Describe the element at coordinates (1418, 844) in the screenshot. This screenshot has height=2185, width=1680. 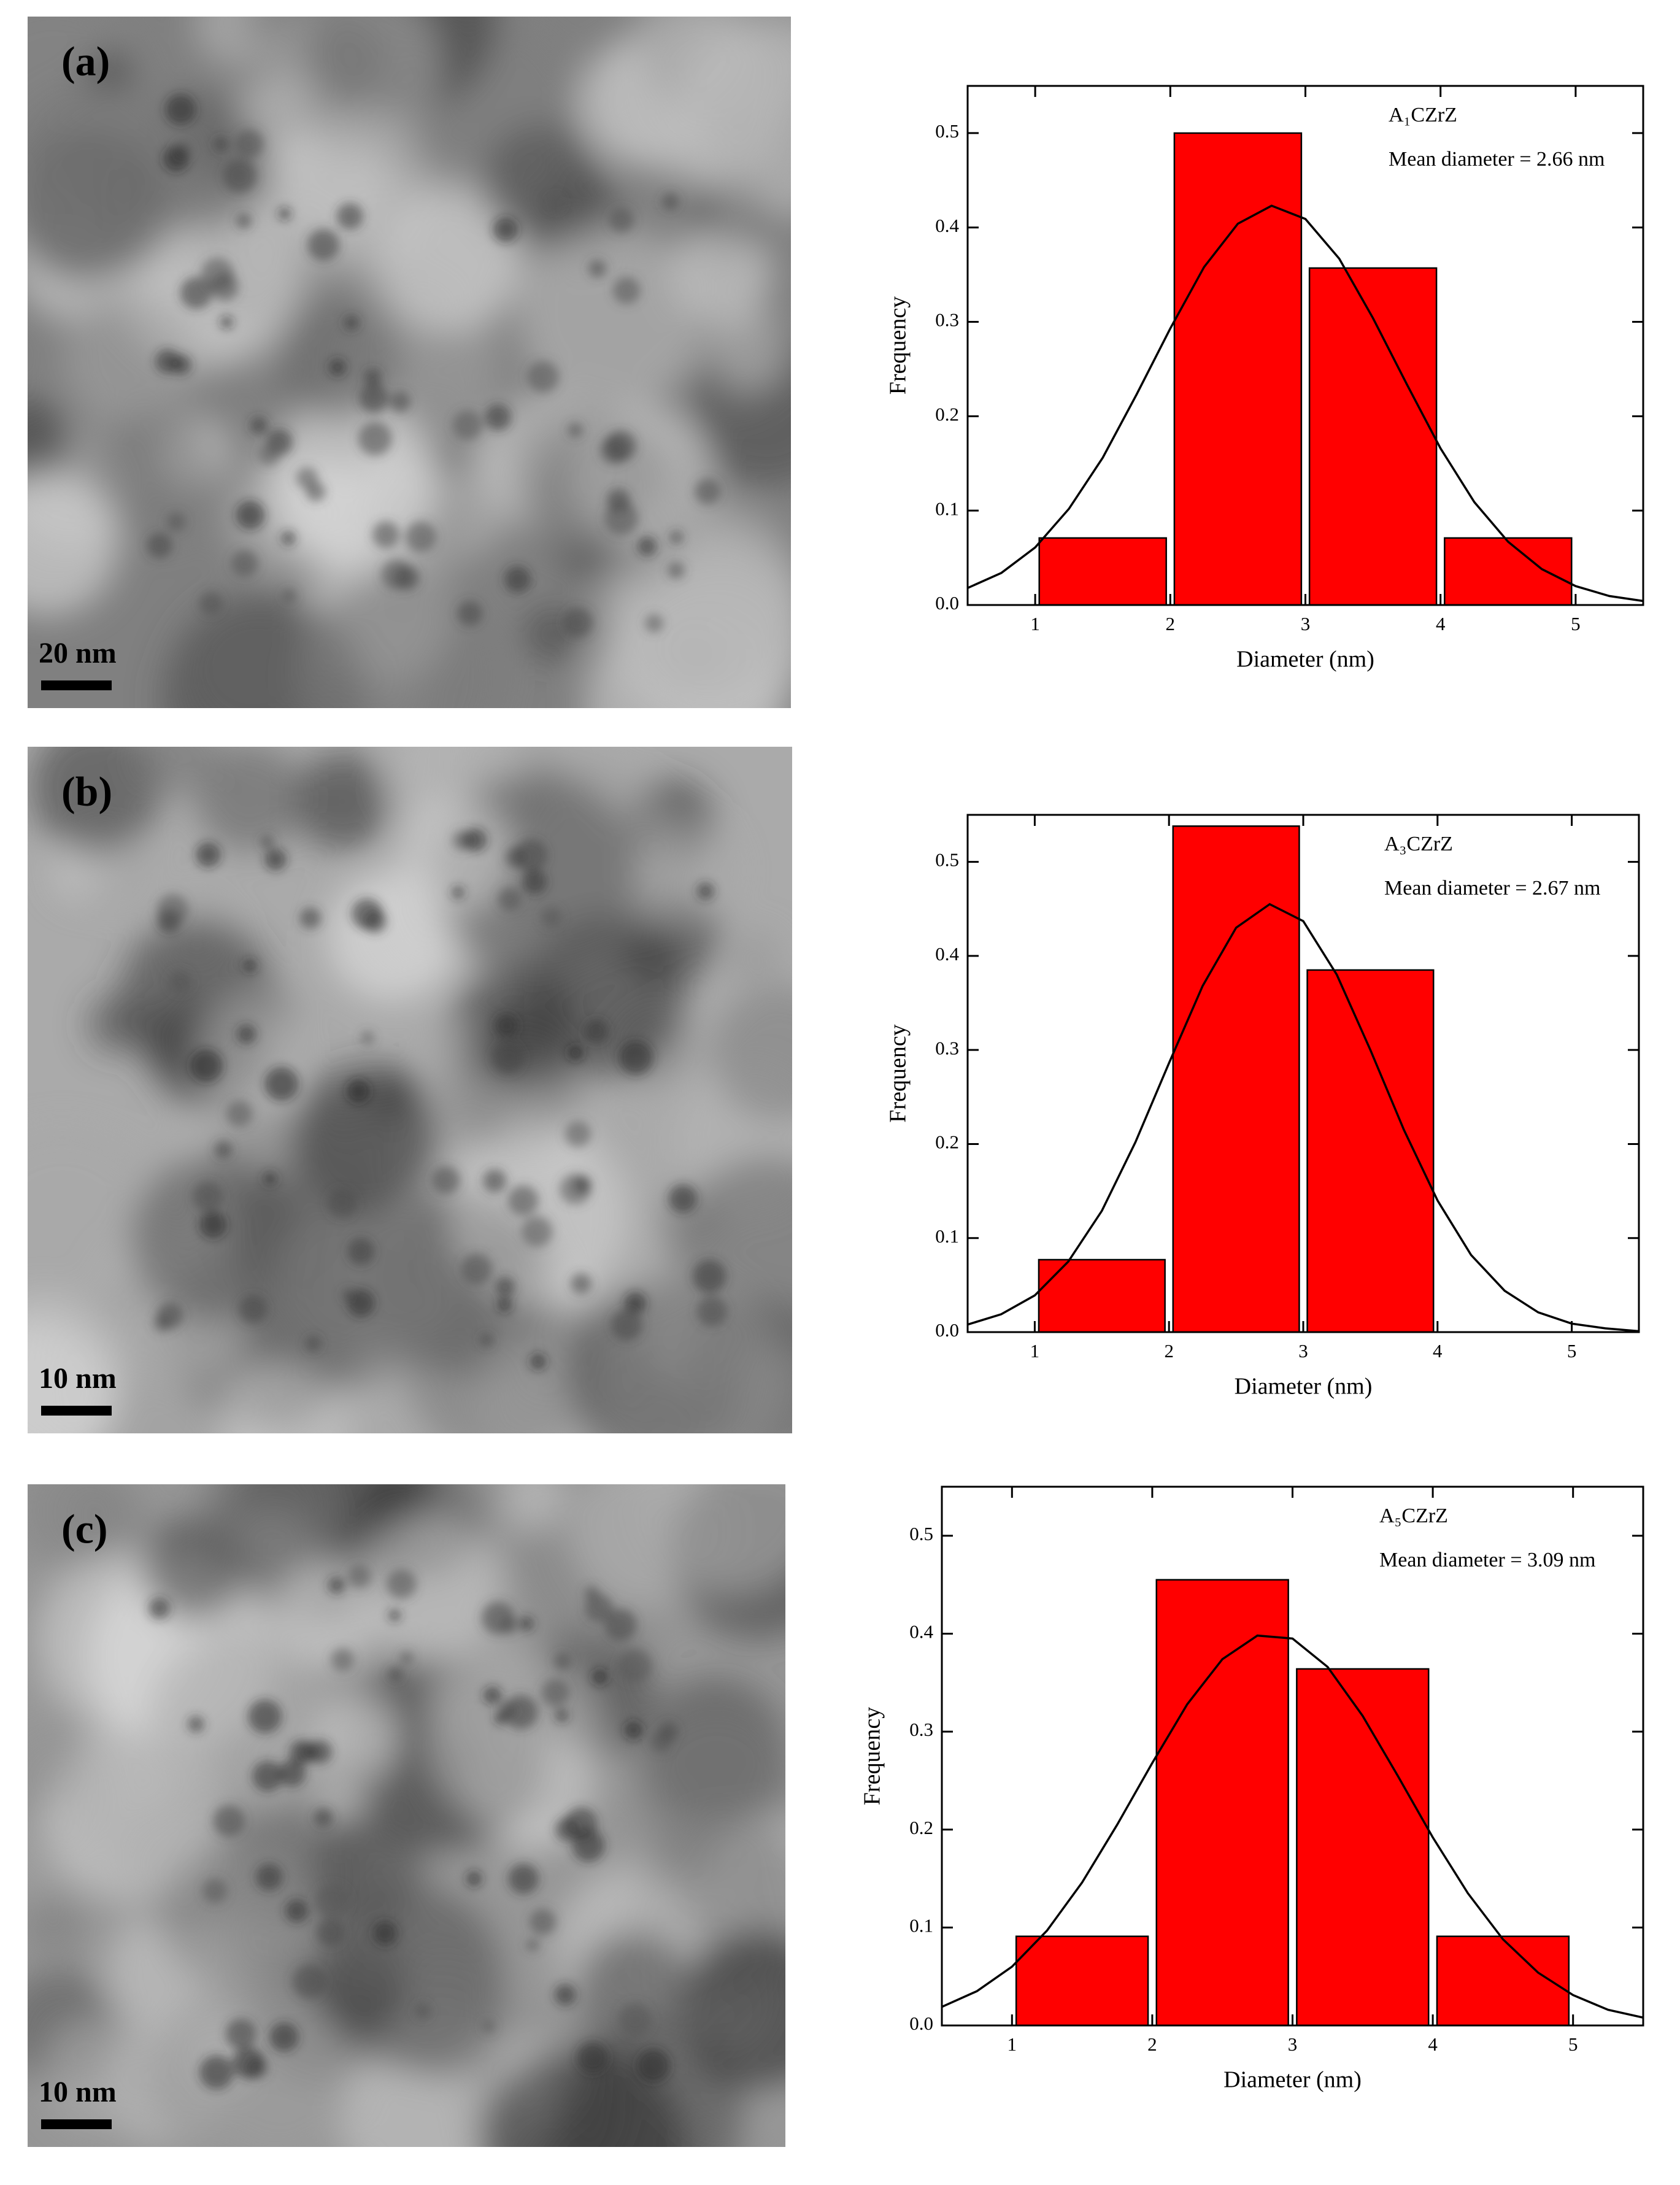
I see `annotation: A₃CZrZ` at that location.